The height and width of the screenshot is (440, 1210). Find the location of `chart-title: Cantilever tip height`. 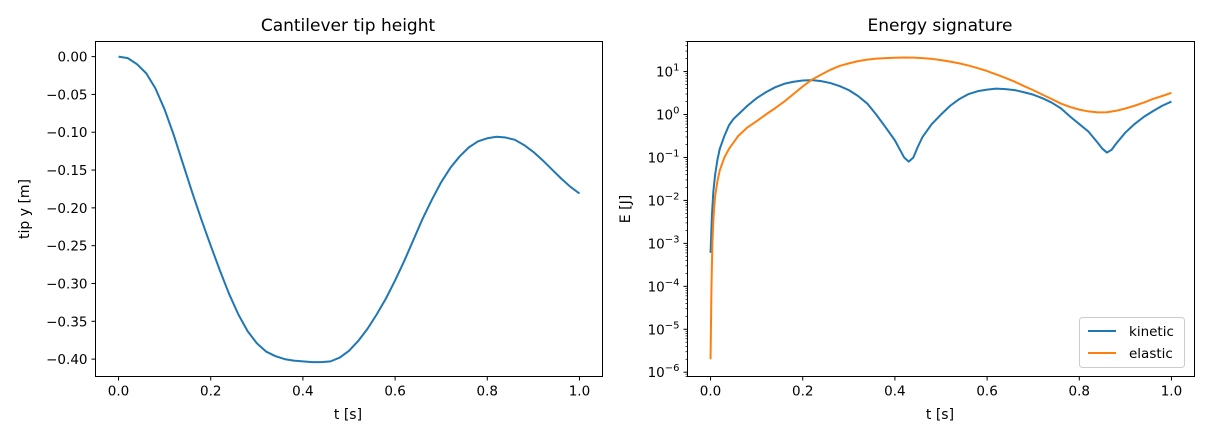

chart-title: Cantilever tip height is located at coordinates (348, 26).